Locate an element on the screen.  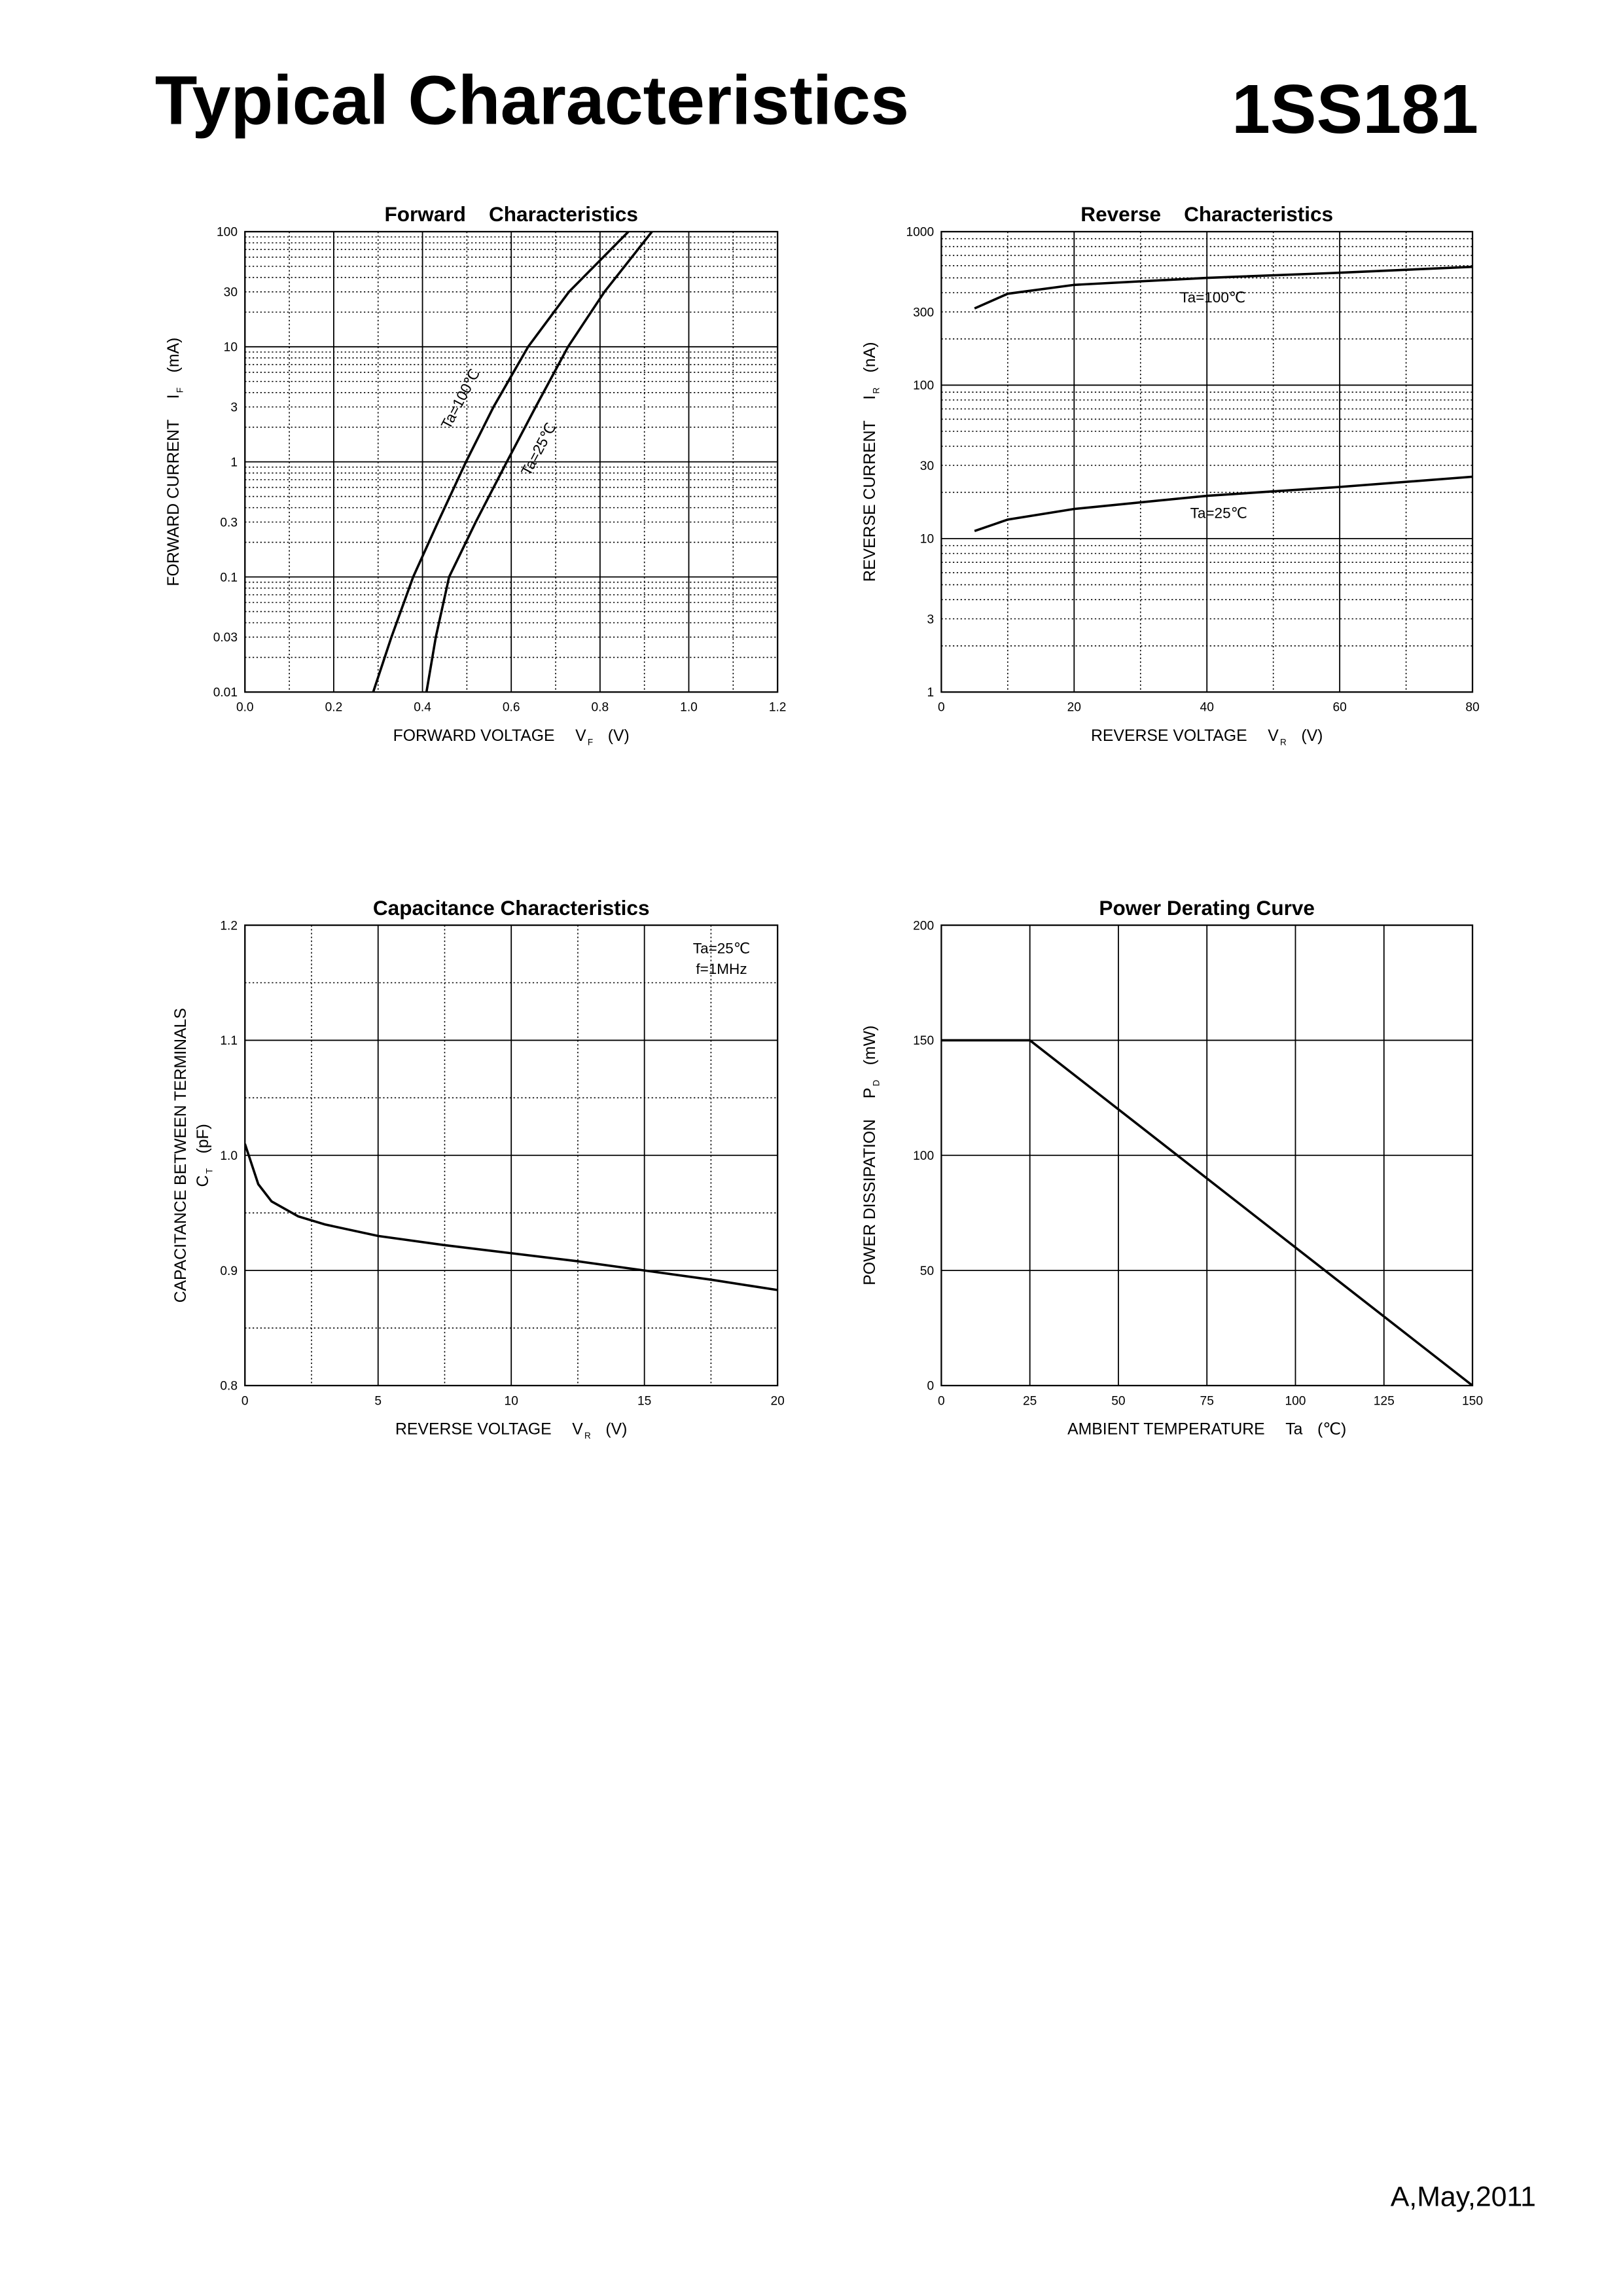
x-tick-label: 0.6 is located at coordinates (512, 708).